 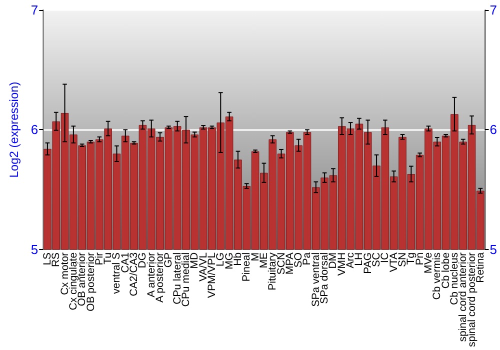 What do you see at coordinates (34, 130) in the screenshot?
I see `y-tick-label: 6` at bounding box center [34, 130].